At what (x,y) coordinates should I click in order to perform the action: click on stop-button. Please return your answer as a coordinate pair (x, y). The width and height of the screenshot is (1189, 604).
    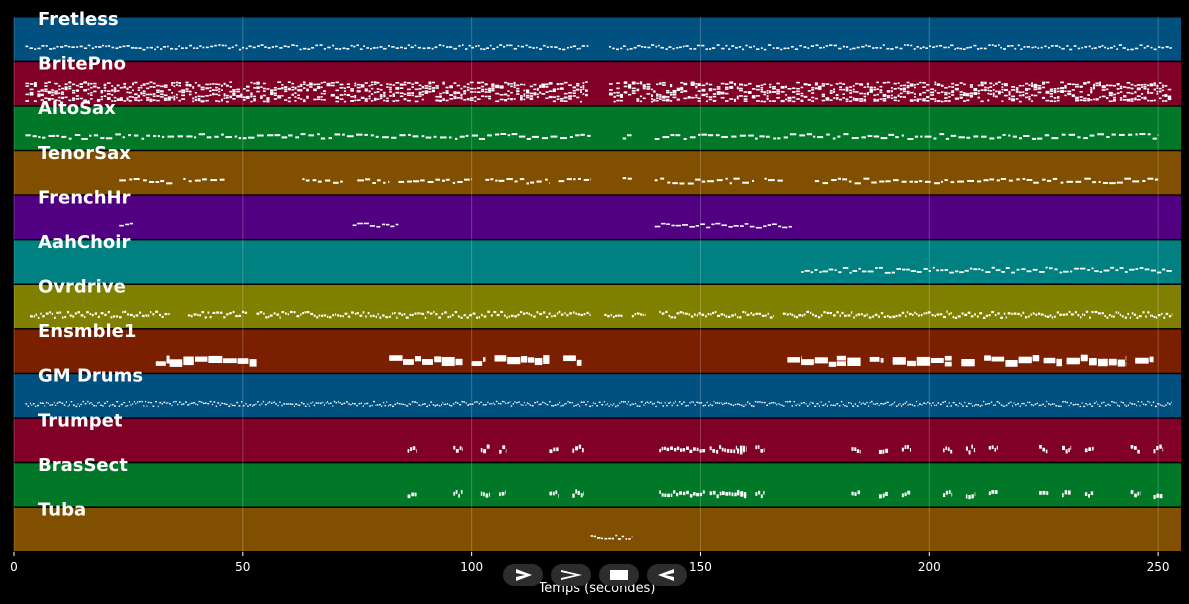
    Looking at the image, I should click on (619, 575).